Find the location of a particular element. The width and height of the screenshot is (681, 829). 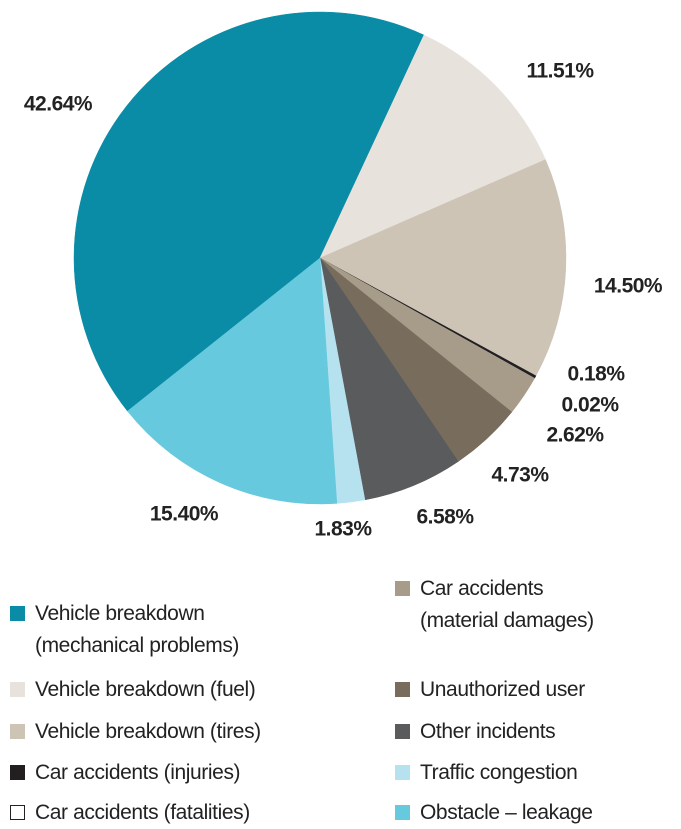

data-label: 1.83% is located at coordinates (343, 529).